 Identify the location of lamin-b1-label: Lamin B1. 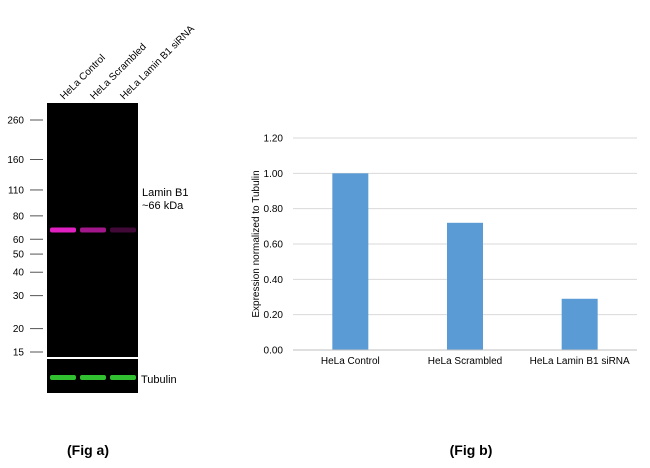
(165, 193).